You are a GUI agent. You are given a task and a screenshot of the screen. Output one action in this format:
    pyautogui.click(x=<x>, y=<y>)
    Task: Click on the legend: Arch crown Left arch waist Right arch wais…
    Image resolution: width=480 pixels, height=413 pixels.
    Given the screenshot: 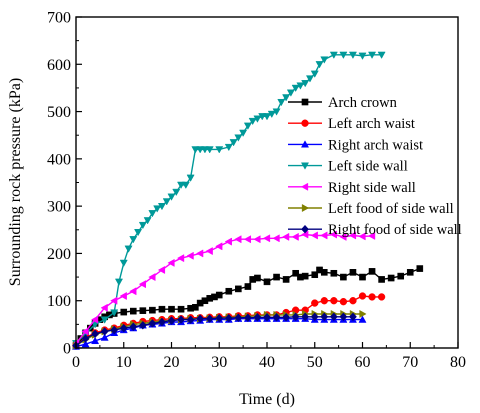 What is the action you would take?
    pyautogui.click(x=375, y=166)
    